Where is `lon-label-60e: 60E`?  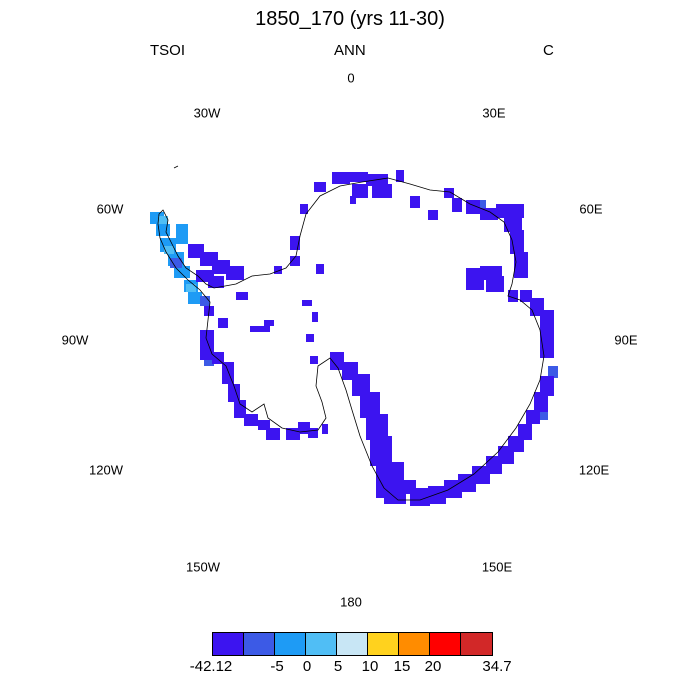
lon-label-60e: 60E is located at coordinates (591, 209).